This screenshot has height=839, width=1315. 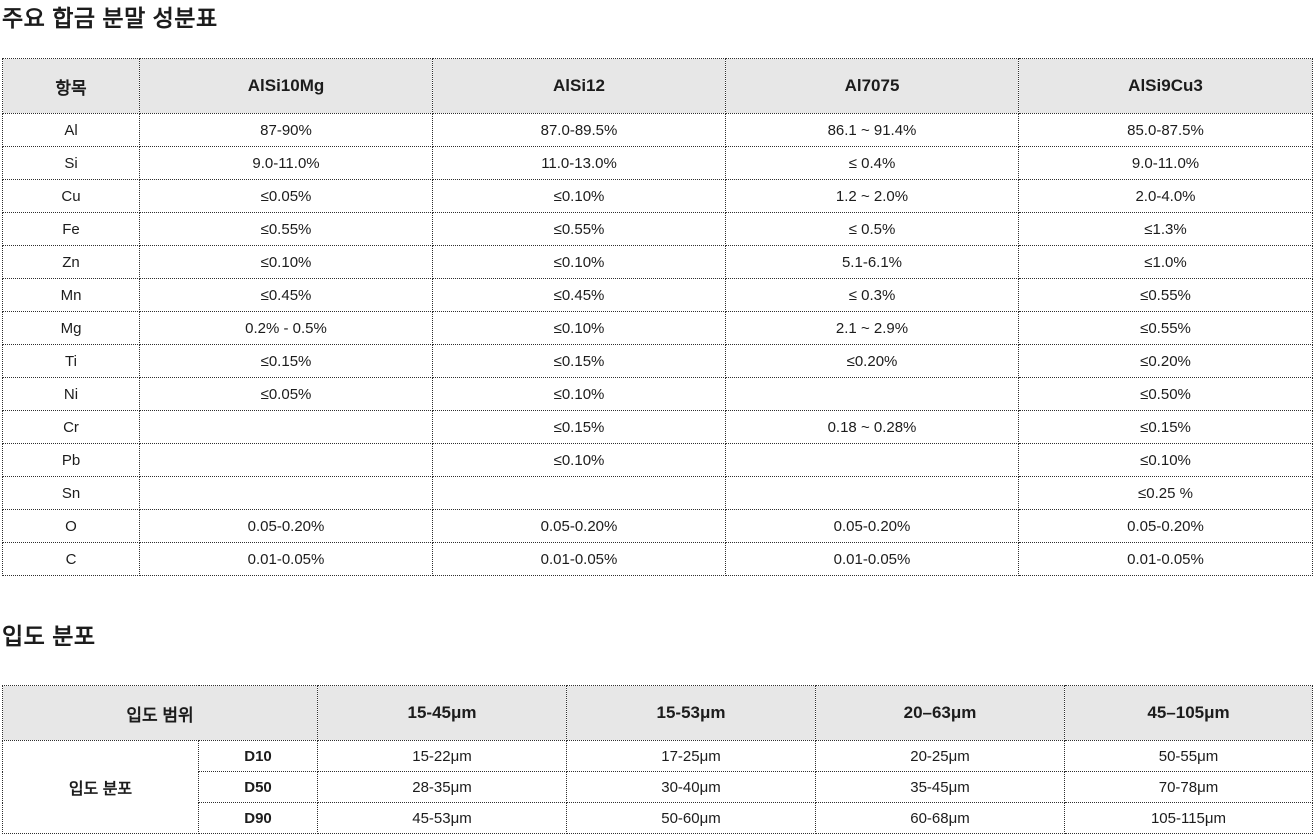 What do you see at coordinates (1165, 130) in the screenshot?
I see `value-alsi9cu3: 85.0-87.5%` at bounding box center [1165, 130].